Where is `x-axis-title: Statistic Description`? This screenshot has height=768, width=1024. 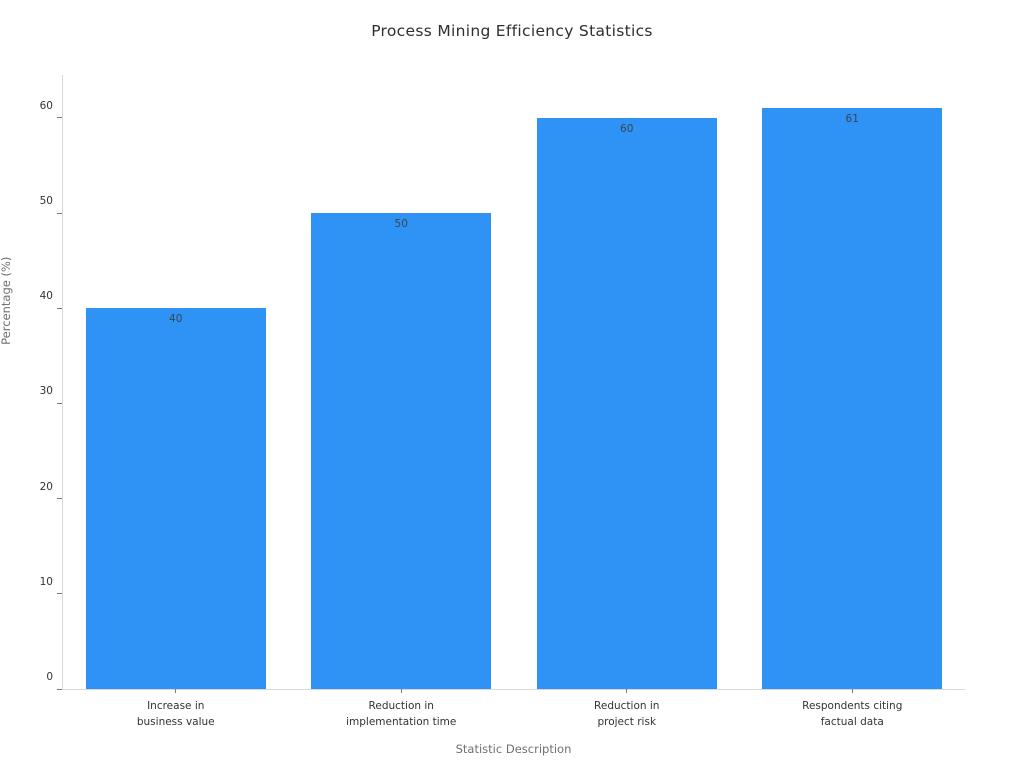
x-axis-title: Statistic Description is located at coordinates (513, 749).